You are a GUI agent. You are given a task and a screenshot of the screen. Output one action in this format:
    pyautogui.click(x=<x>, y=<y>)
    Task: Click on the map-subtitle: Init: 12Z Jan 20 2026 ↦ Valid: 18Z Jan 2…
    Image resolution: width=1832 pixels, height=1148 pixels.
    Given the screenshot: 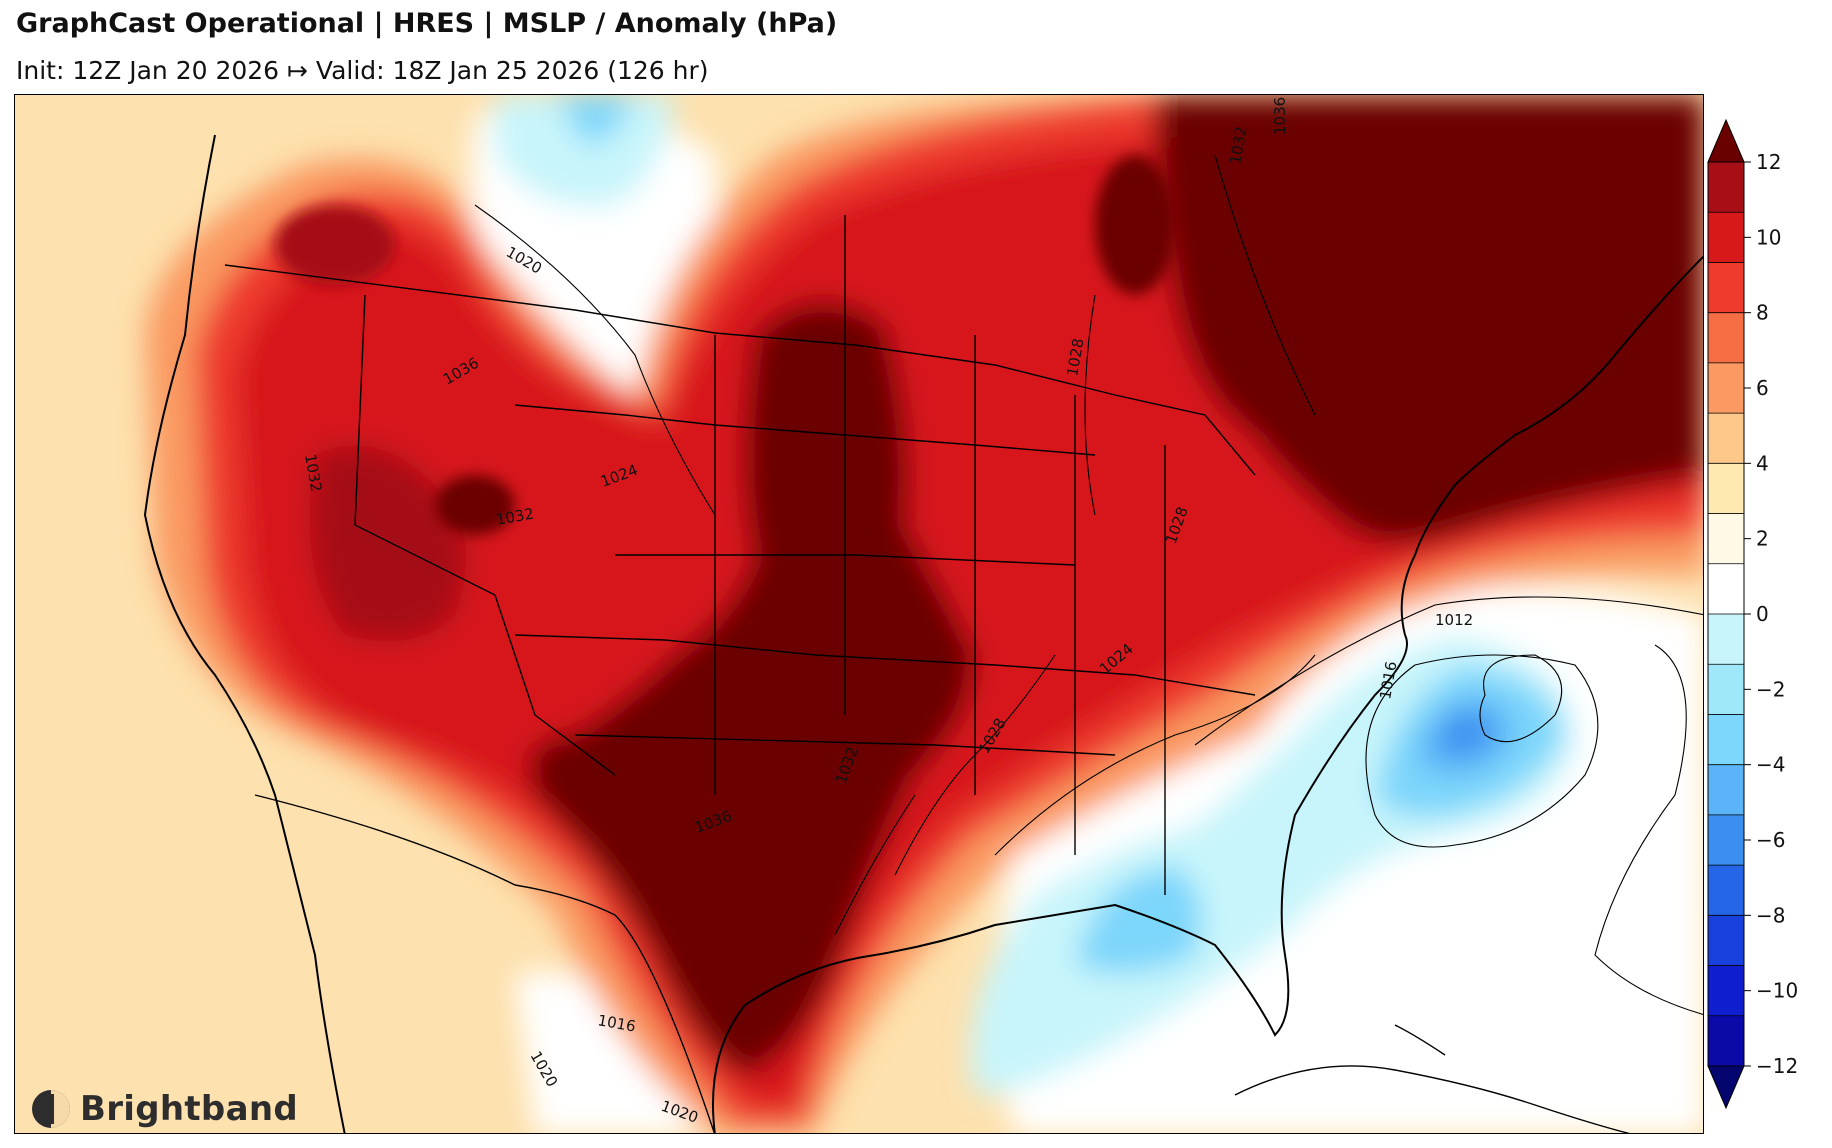 What is the action you would take?
    pyautogui.click(x=362, y=70)
    